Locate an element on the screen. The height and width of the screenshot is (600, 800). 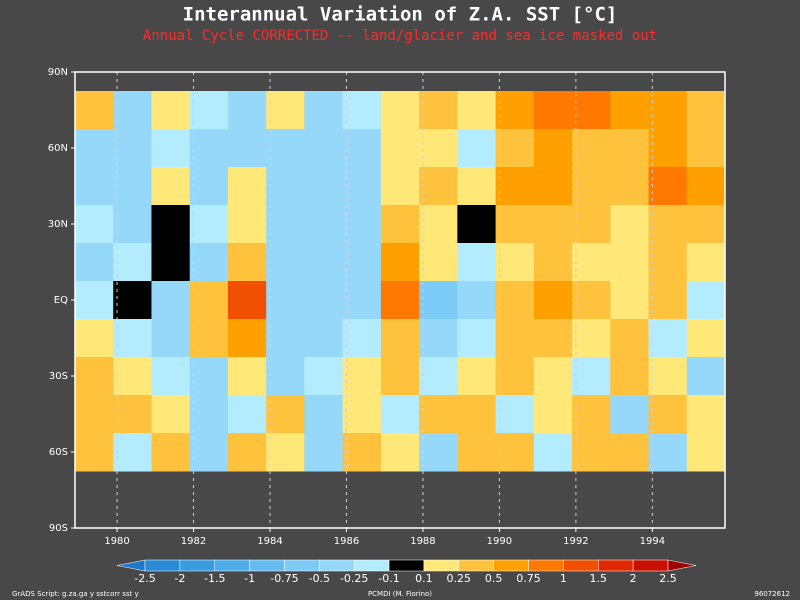
colorbar-label: 2 is located at coordinates (633, 578).